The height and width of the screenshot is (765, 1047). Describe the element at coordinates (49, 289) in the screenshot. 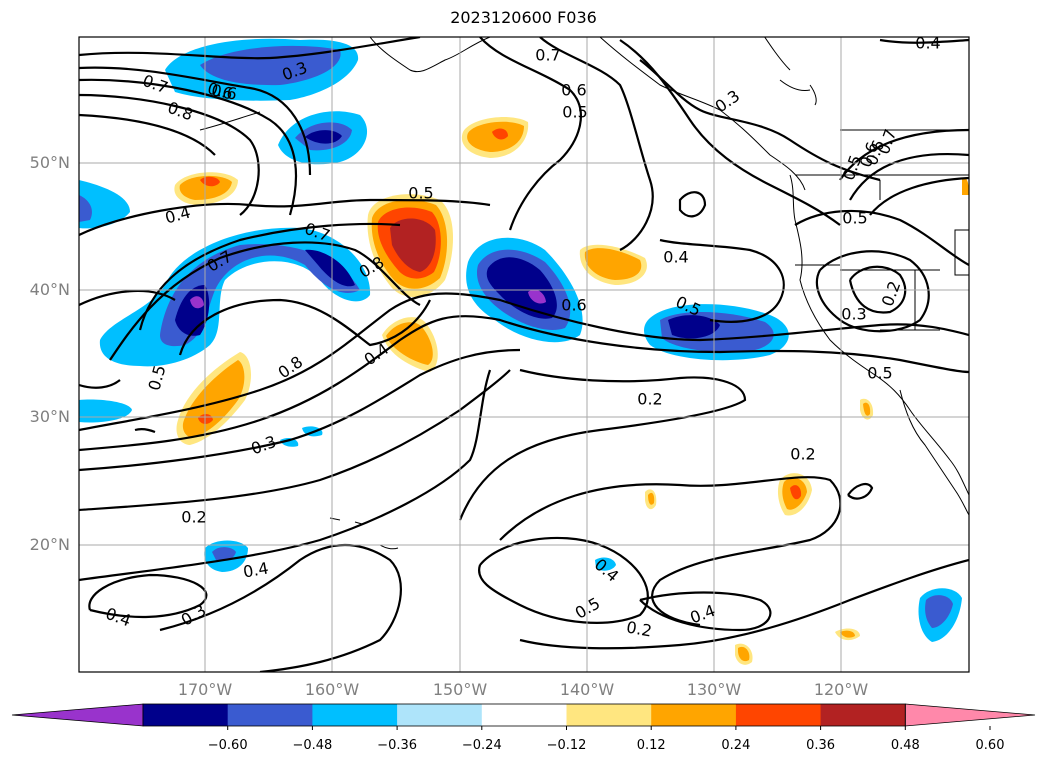

I see `lat-tick-label: 40°N` at that location.